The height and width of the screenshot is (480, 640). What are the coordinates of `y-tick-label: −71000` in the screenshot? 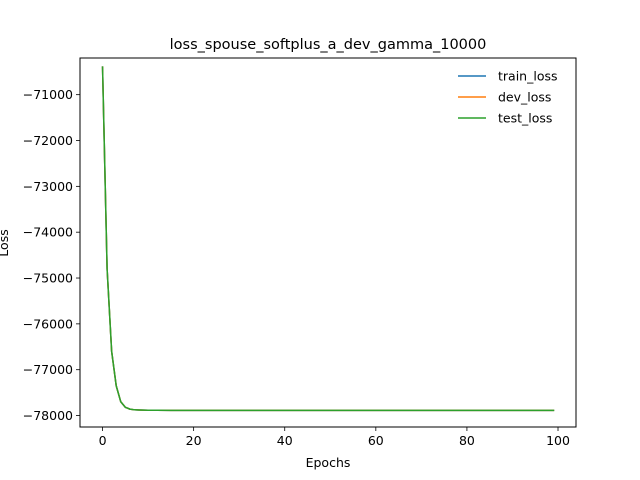 It's located at (48, 94).